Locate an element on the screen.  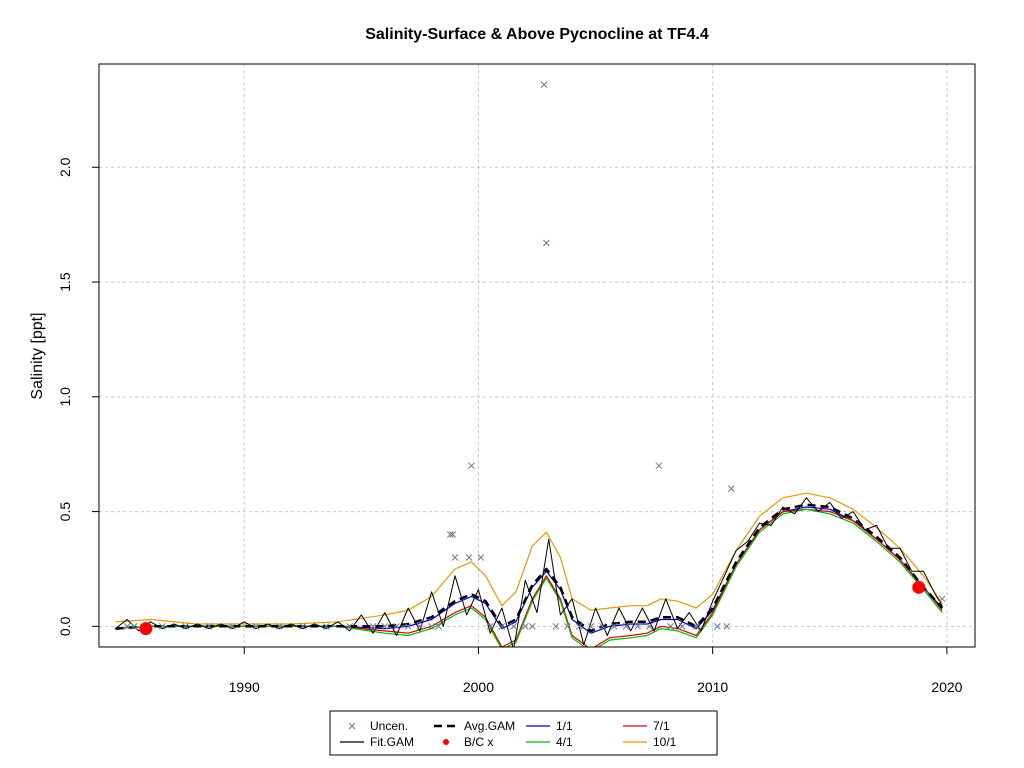
legend-label-uncen-: Uncen. is located at coordinates (389, 726).